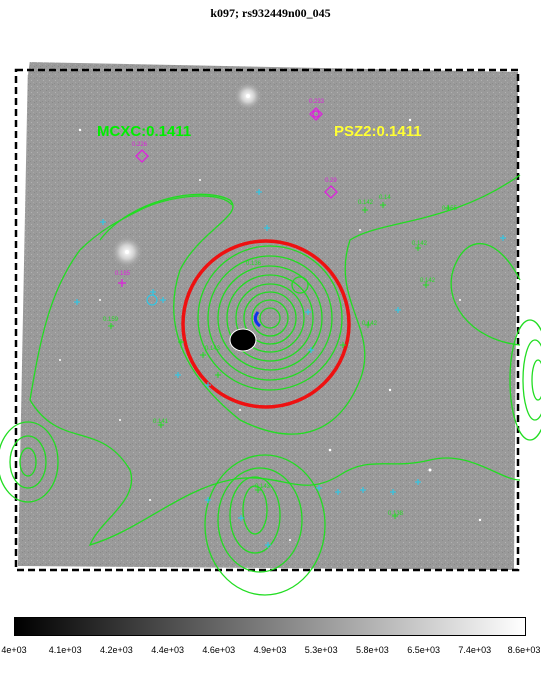  I want to click on green-label: 0.136, so click(254, 264).